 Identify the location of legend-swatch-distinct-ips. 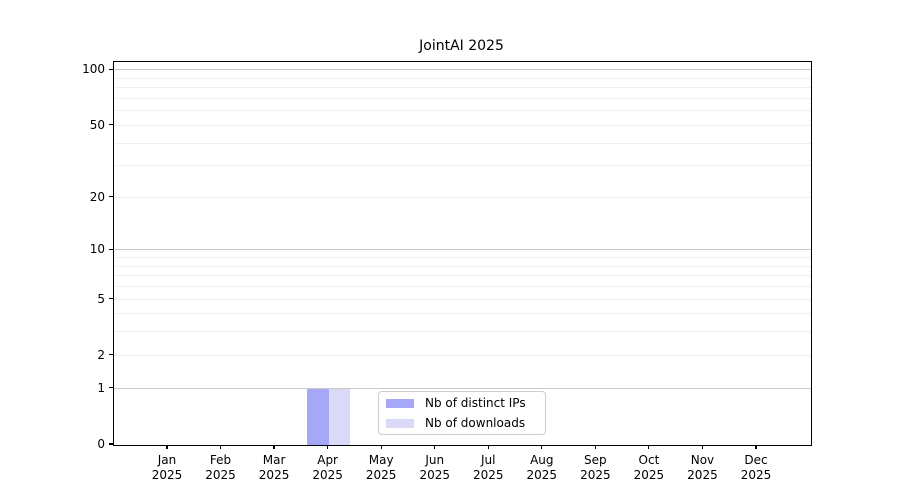
(400, 403).